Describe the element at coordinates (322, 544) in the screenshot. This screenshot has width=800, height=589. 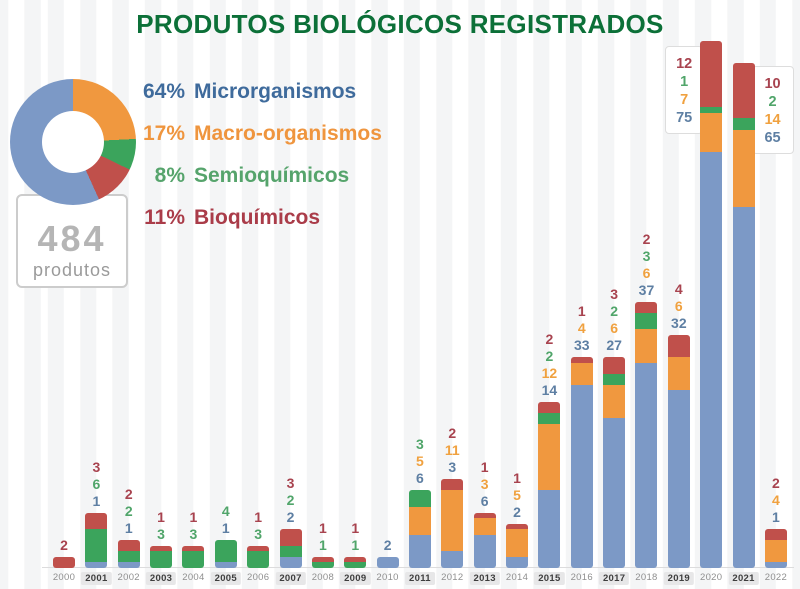
I see `value-label-semioqu-micos: 1` at that location.